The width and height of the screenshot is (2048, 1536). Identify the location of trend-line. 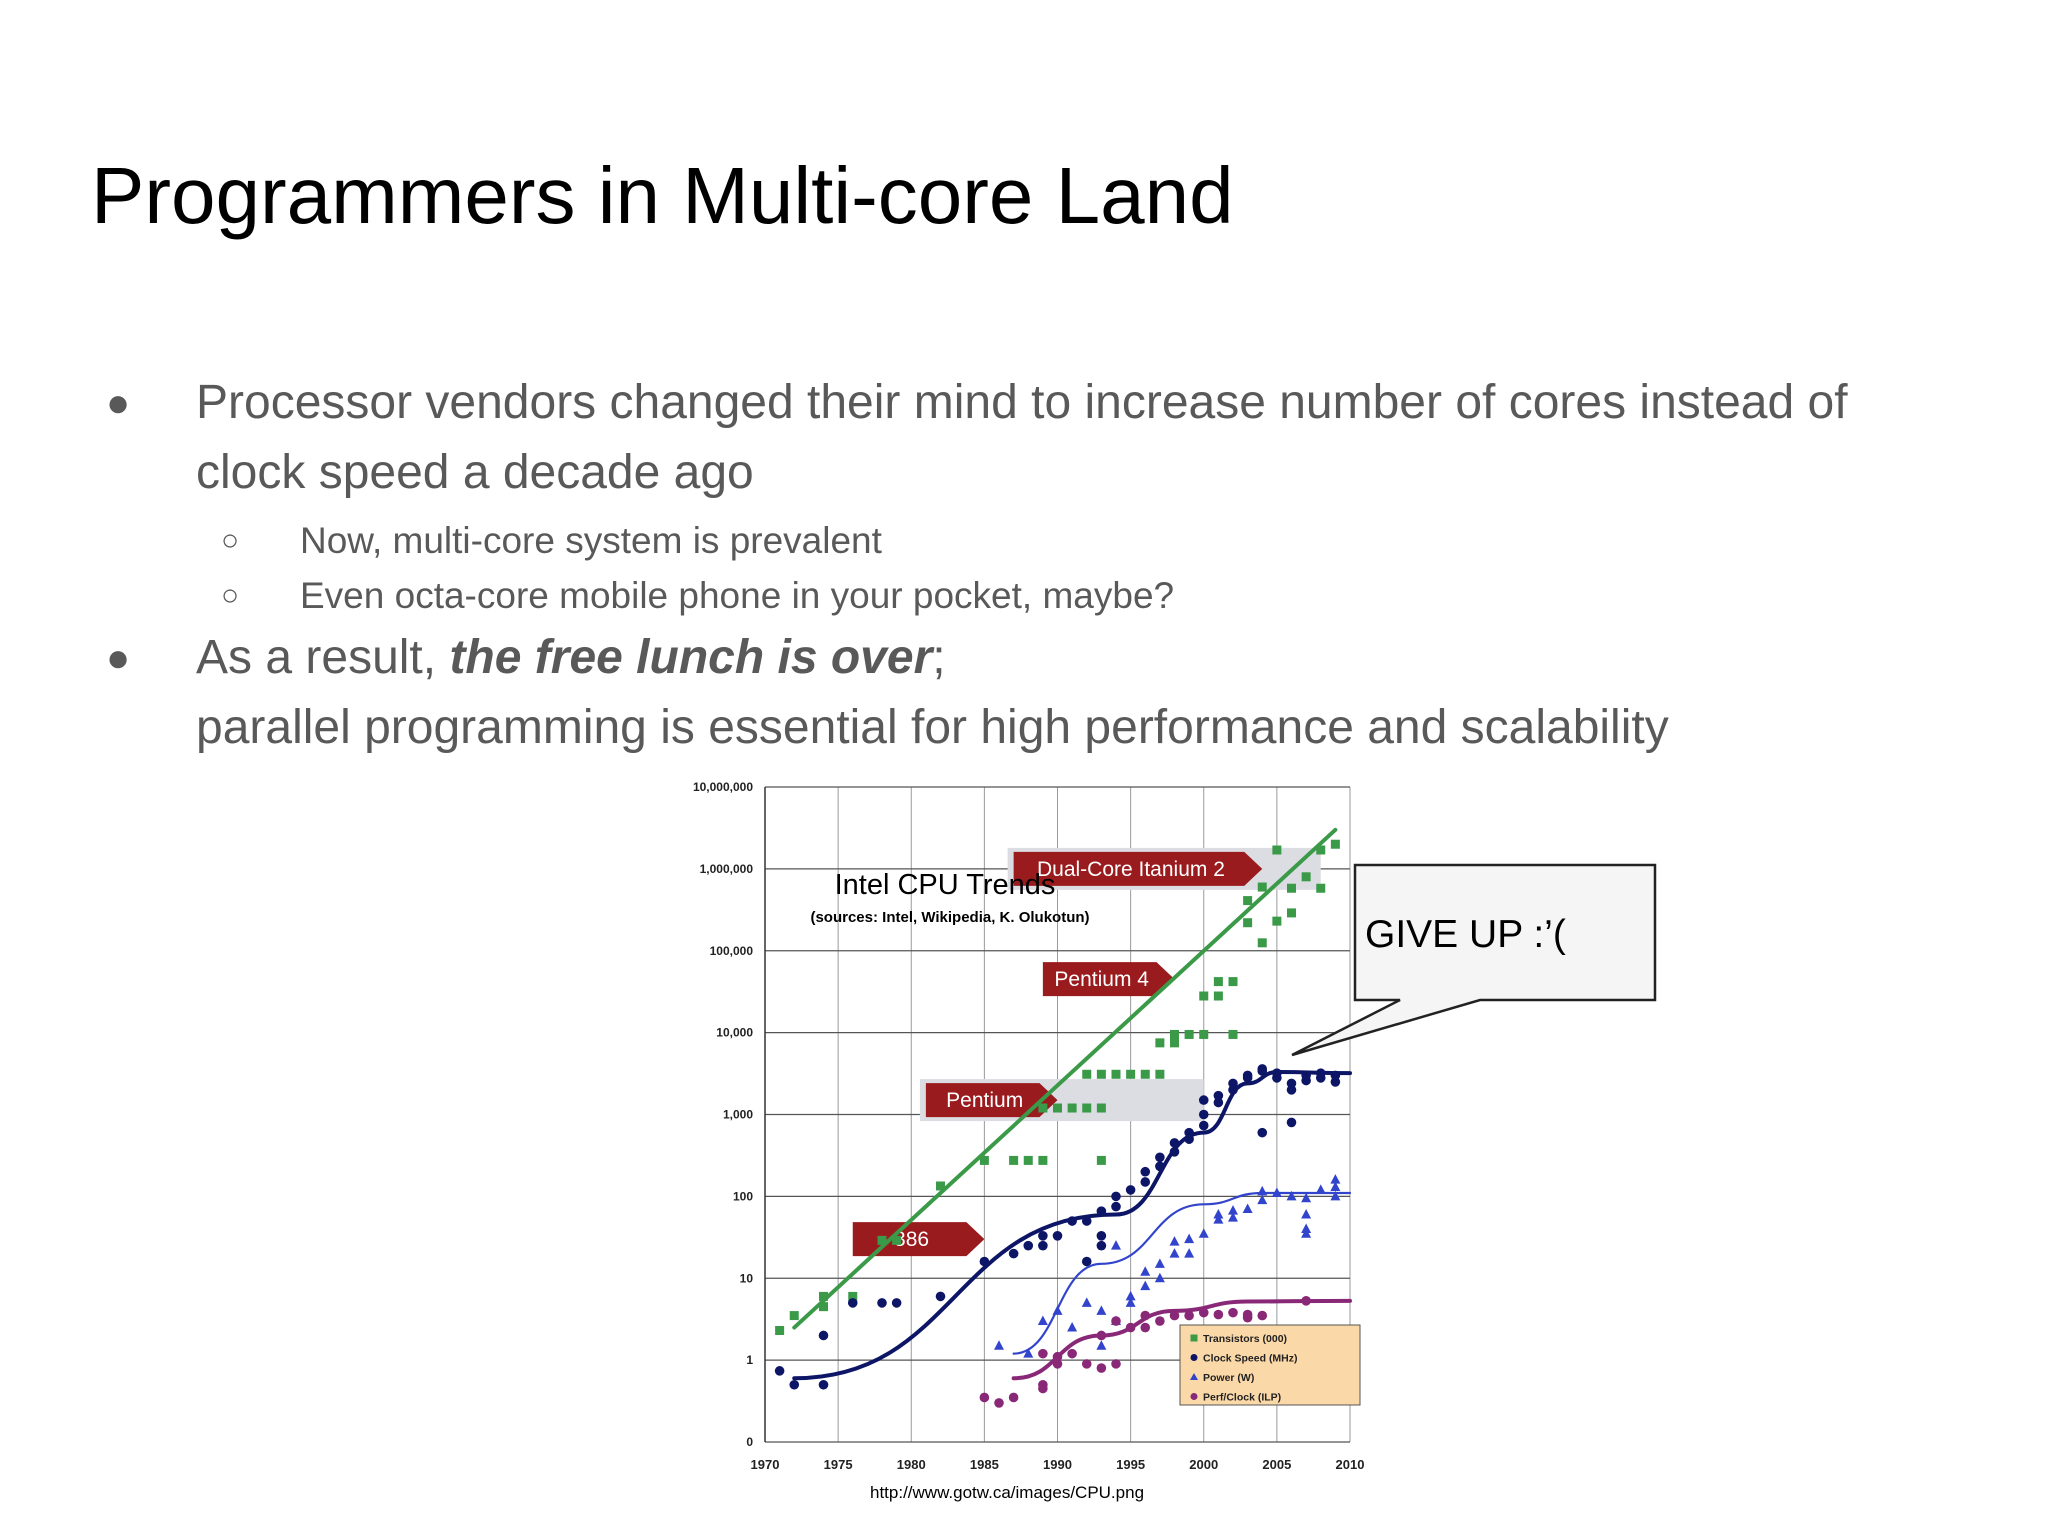
(1072, 1225).